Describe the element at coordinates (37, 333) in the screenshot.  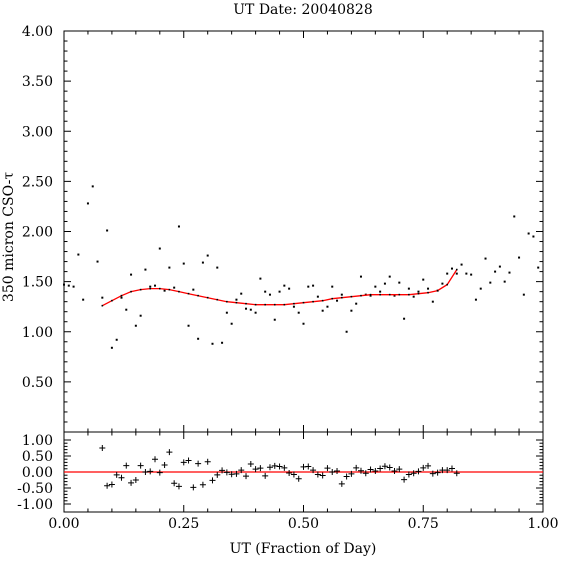
I see `main-y-tick-label: 1.00` at that location.